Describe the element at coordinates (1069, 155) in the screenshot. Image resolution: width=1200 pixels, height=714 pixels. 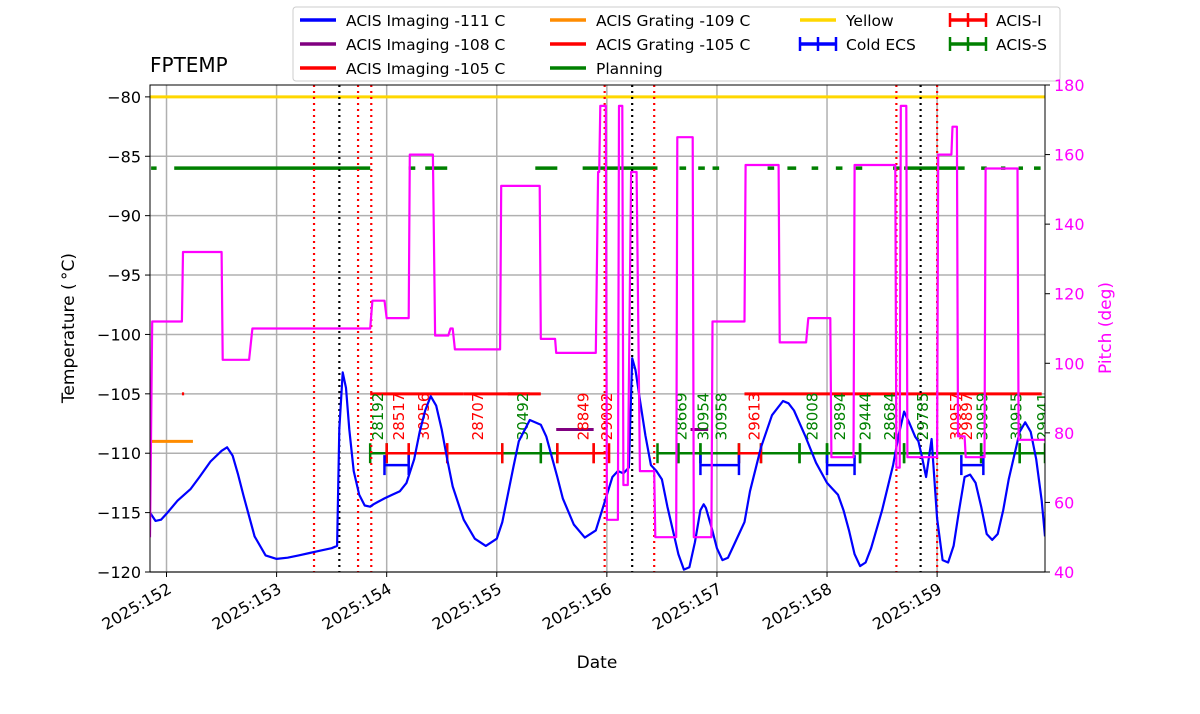
I see `y2-tick-label: 160` at that location.